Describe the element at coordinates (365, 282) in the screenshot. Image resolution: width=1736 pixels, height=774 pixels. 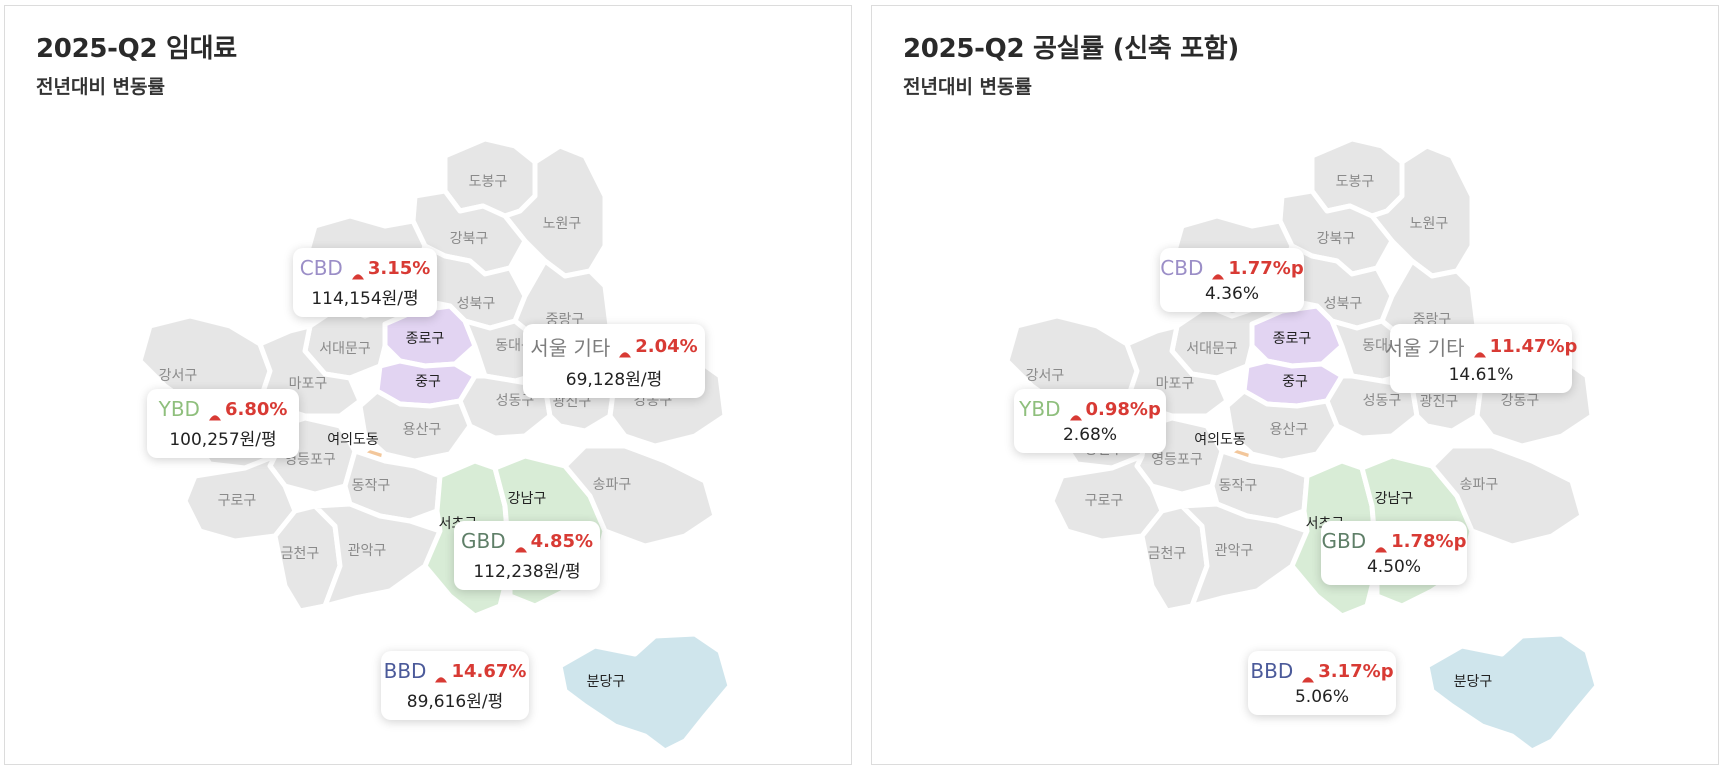
I see `cbd-callout: CBD 3.15% 114,154원/평` at that location.